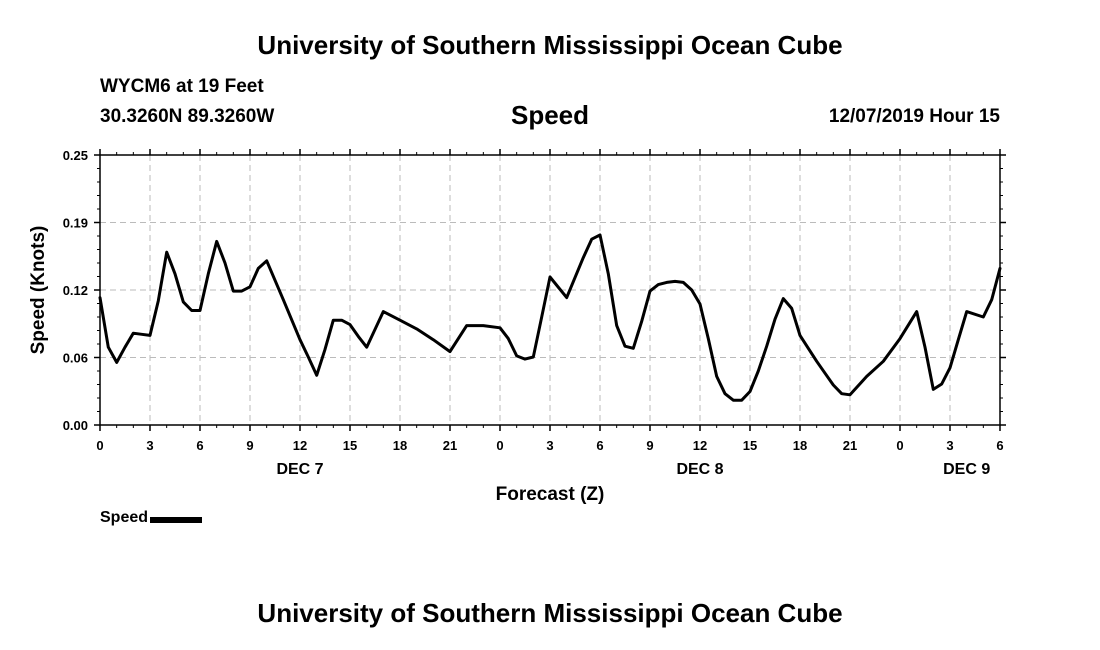  What do you see at coordinates (550, 115) in the screenshot?
I see `chart-subtitle: Speed` at bounding box center [550, 115].